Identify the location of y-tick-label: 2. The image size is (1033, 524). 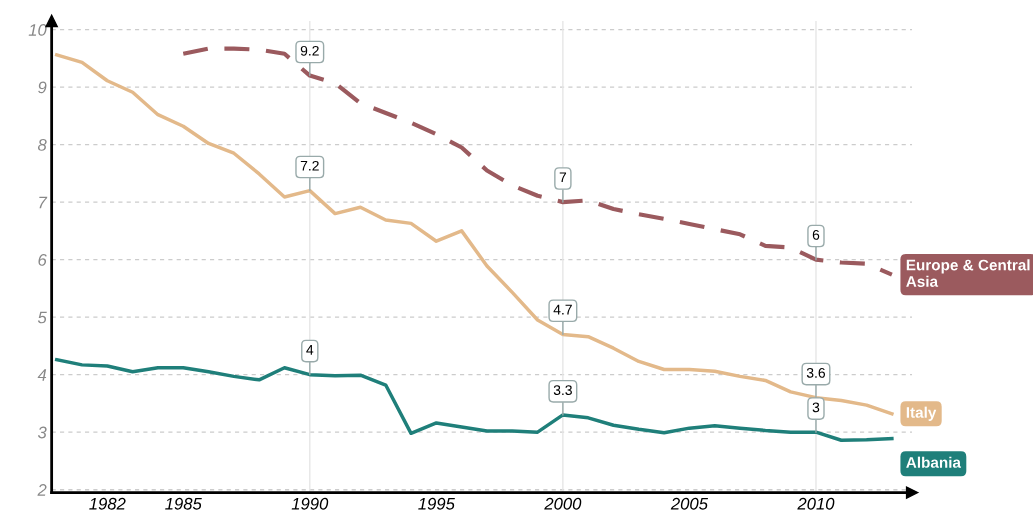
(42, 490).